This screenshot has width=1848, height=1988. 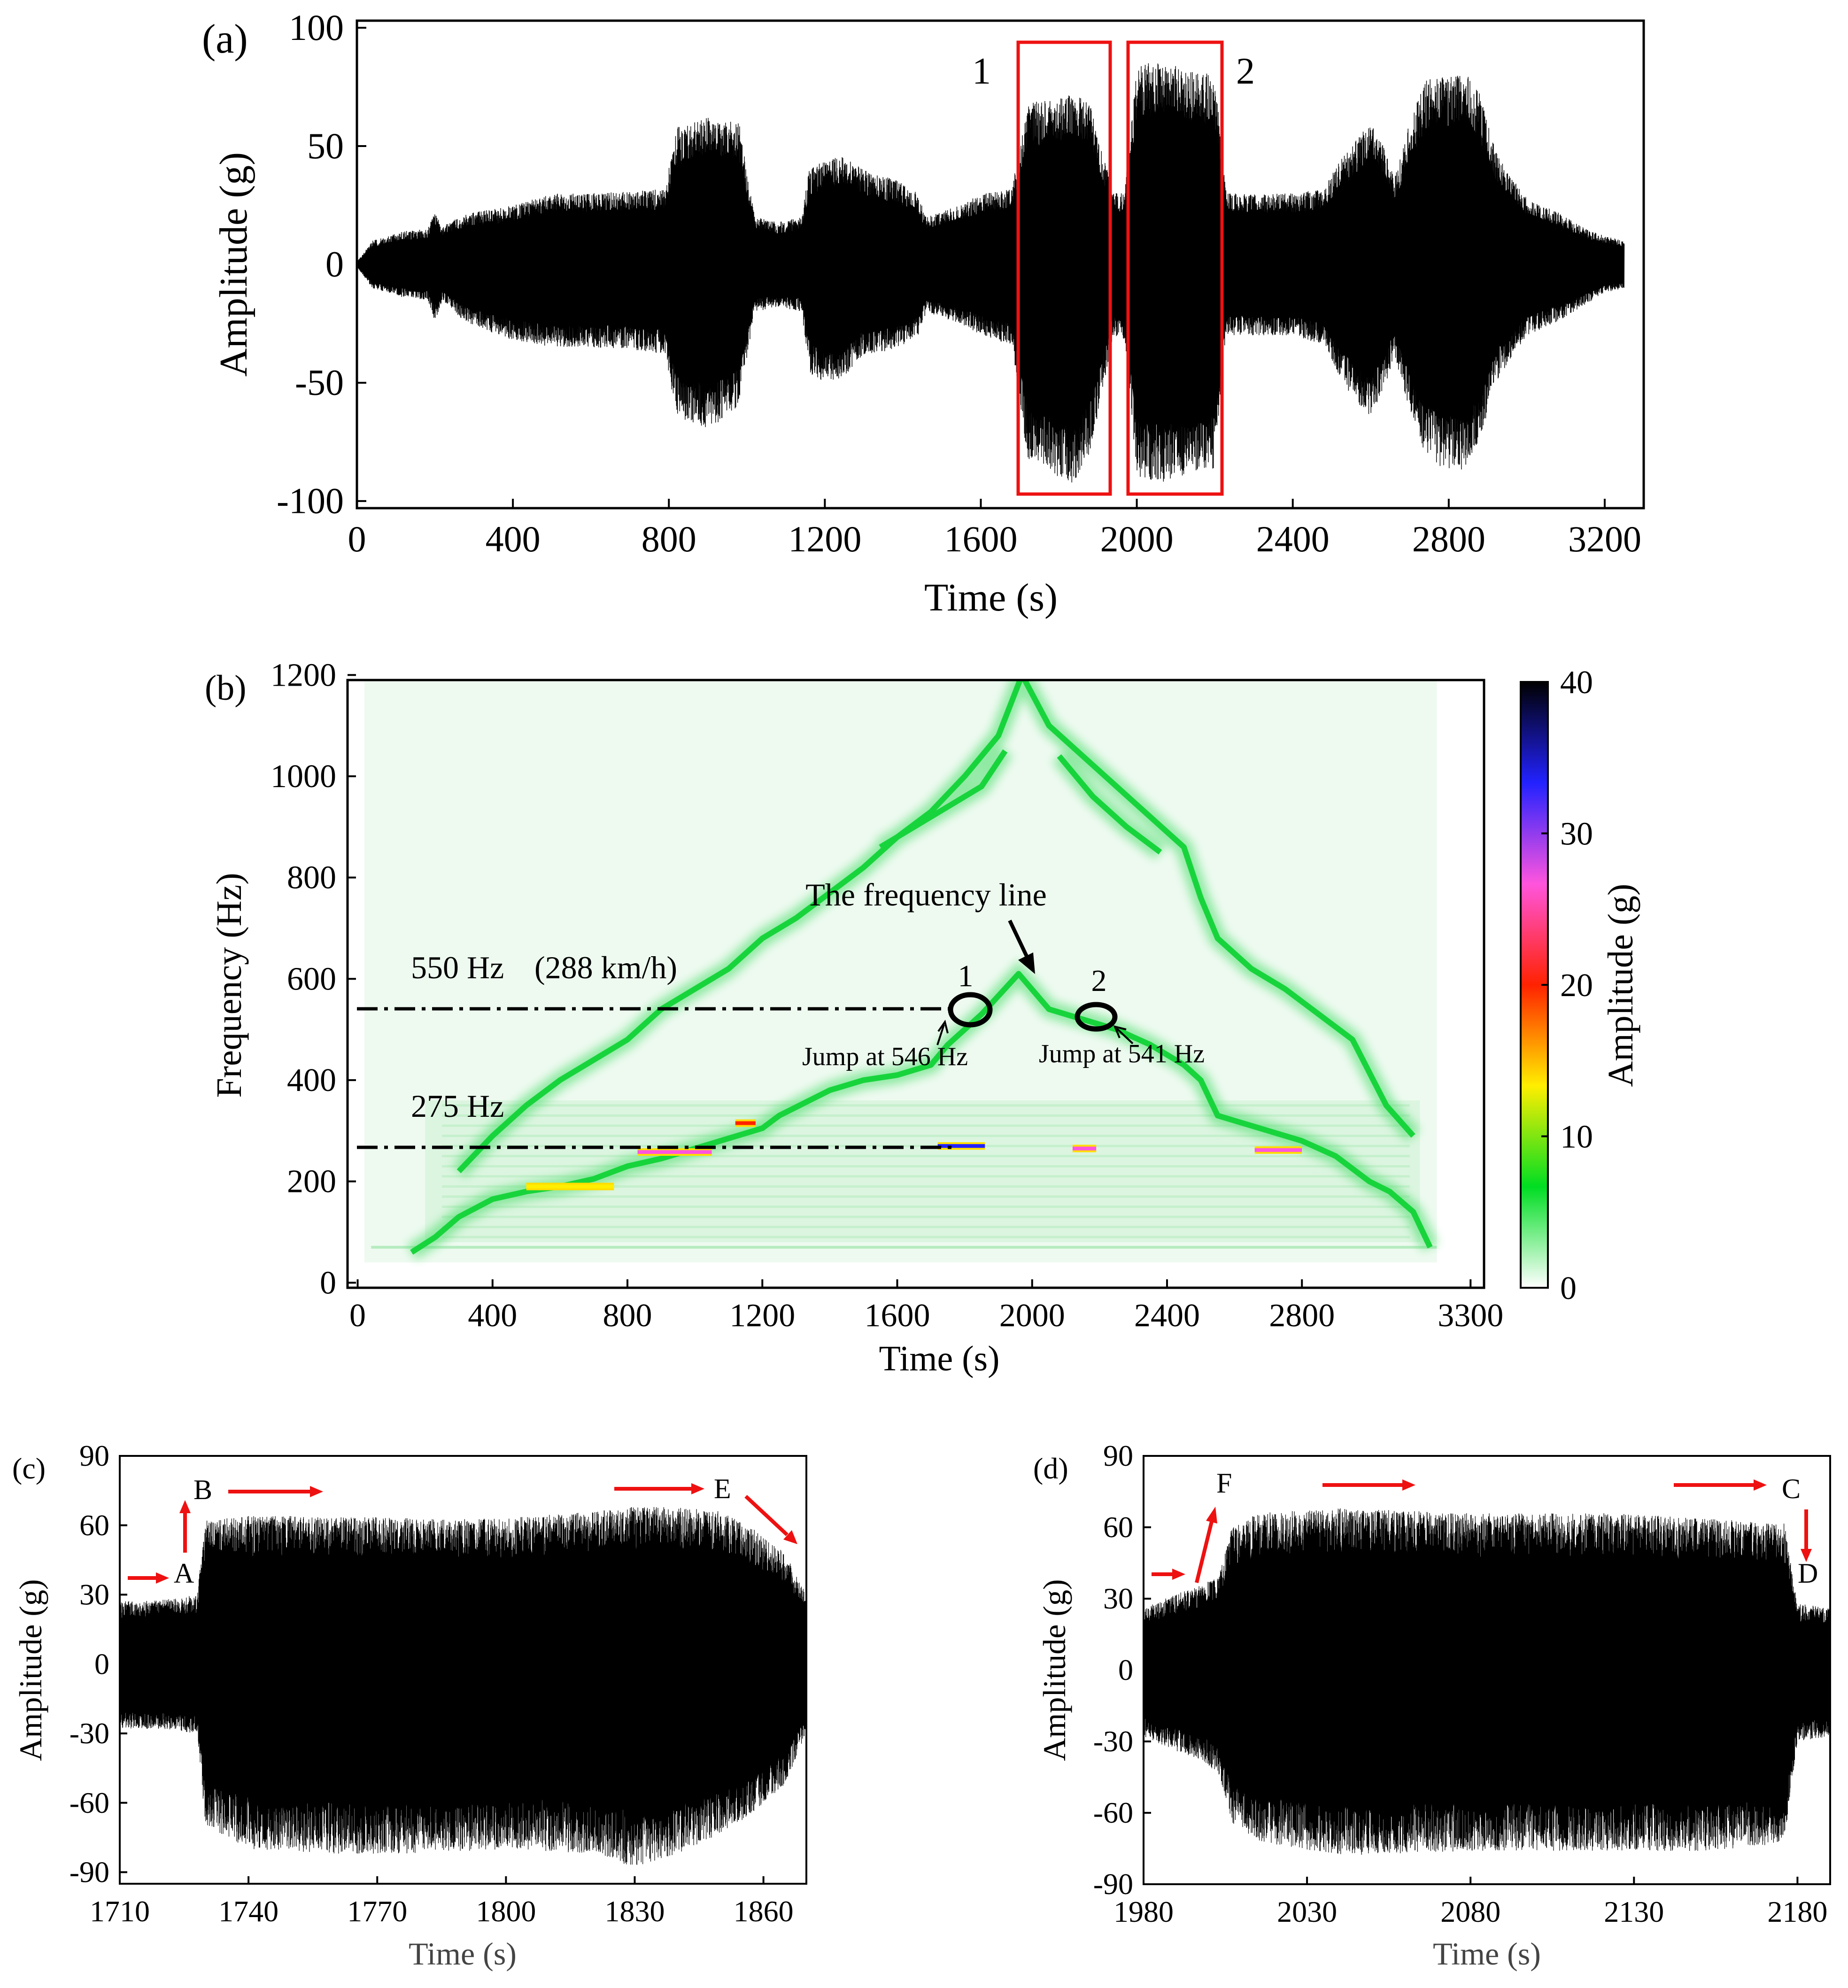 I want to click on panel-d-x-tick-label: 2080, so click(x=1470, y=1912).